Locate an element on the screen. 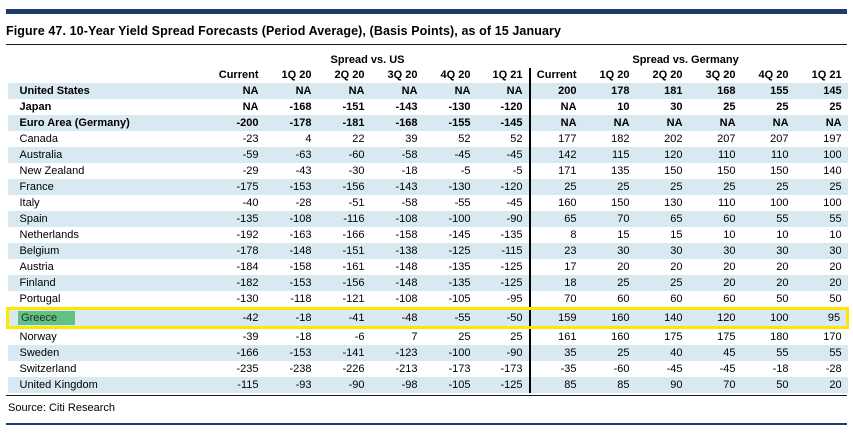  table-row-japan: Japan NA -168 -151 -143 -130 -120 NA 10 30 25 25 25 is located at coordinates (428, 107).